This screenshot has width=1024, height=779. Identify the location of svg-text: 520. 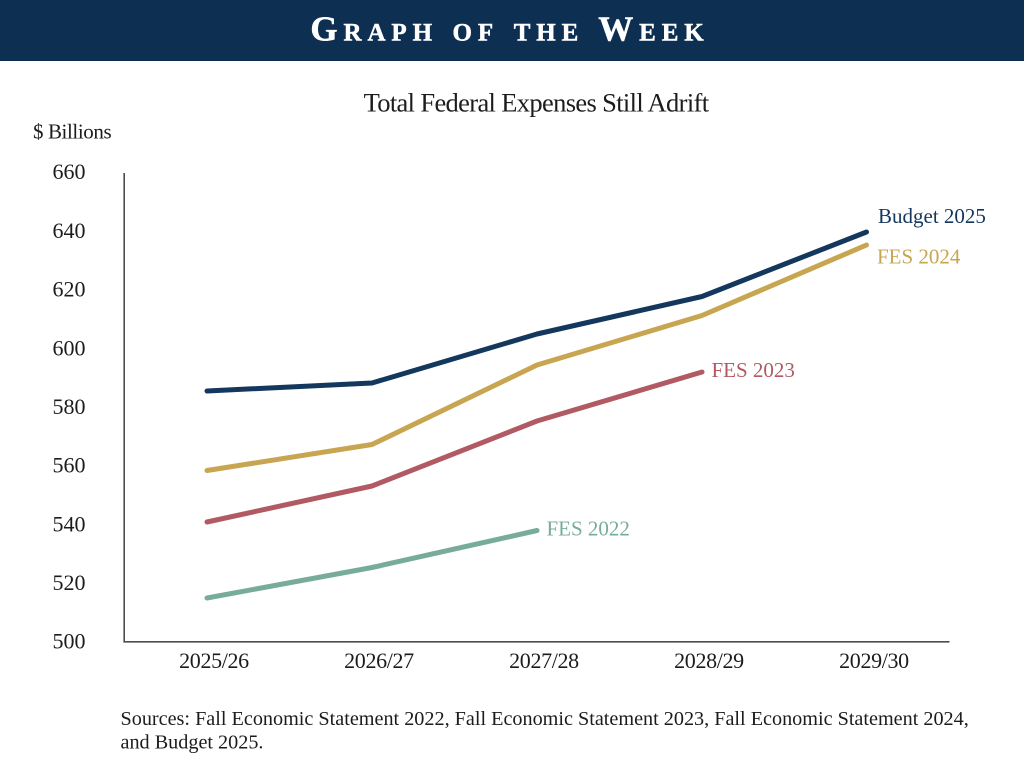
(69, 582).